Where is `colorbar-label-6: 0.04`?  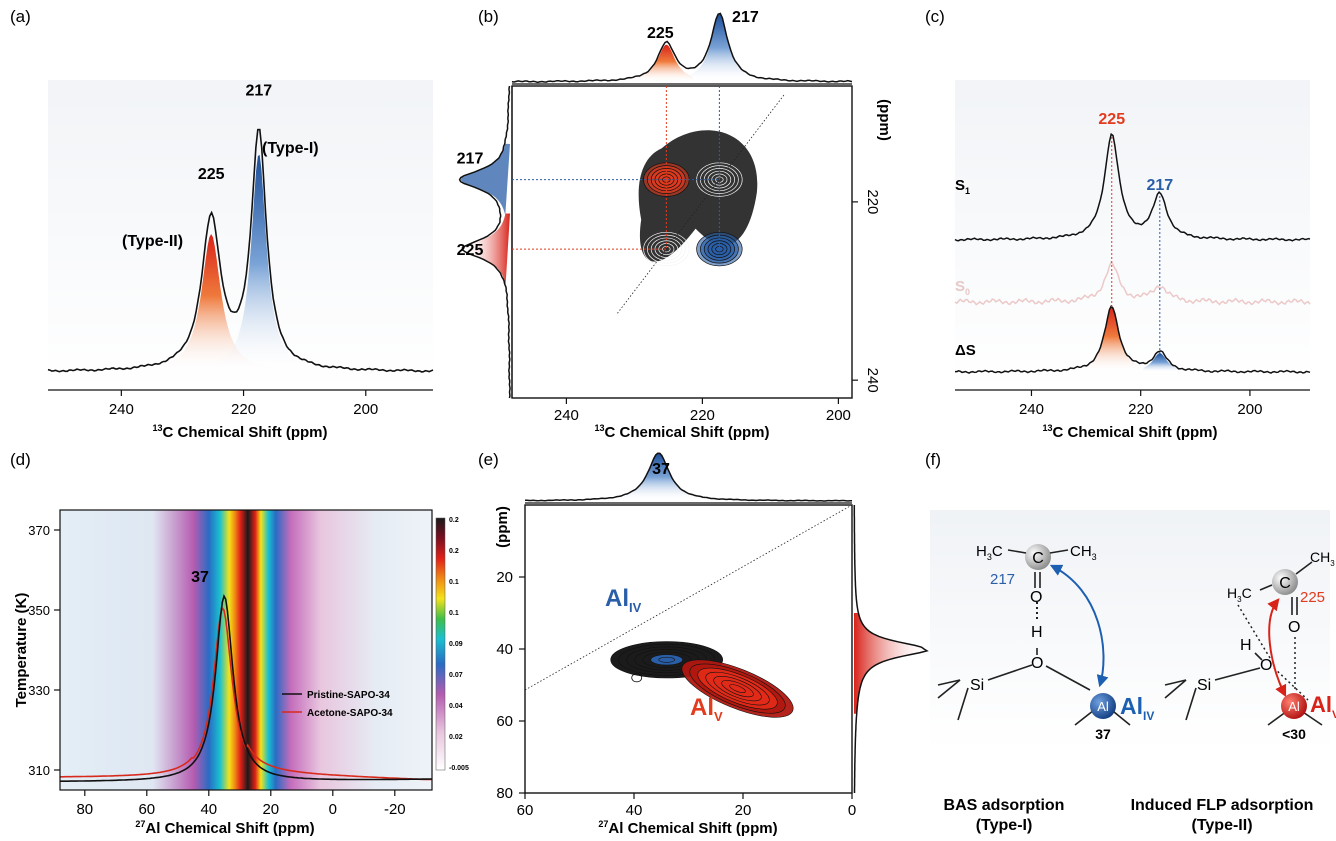 colorbar-label-6: 0.04 is located at coordinates (456, 706).